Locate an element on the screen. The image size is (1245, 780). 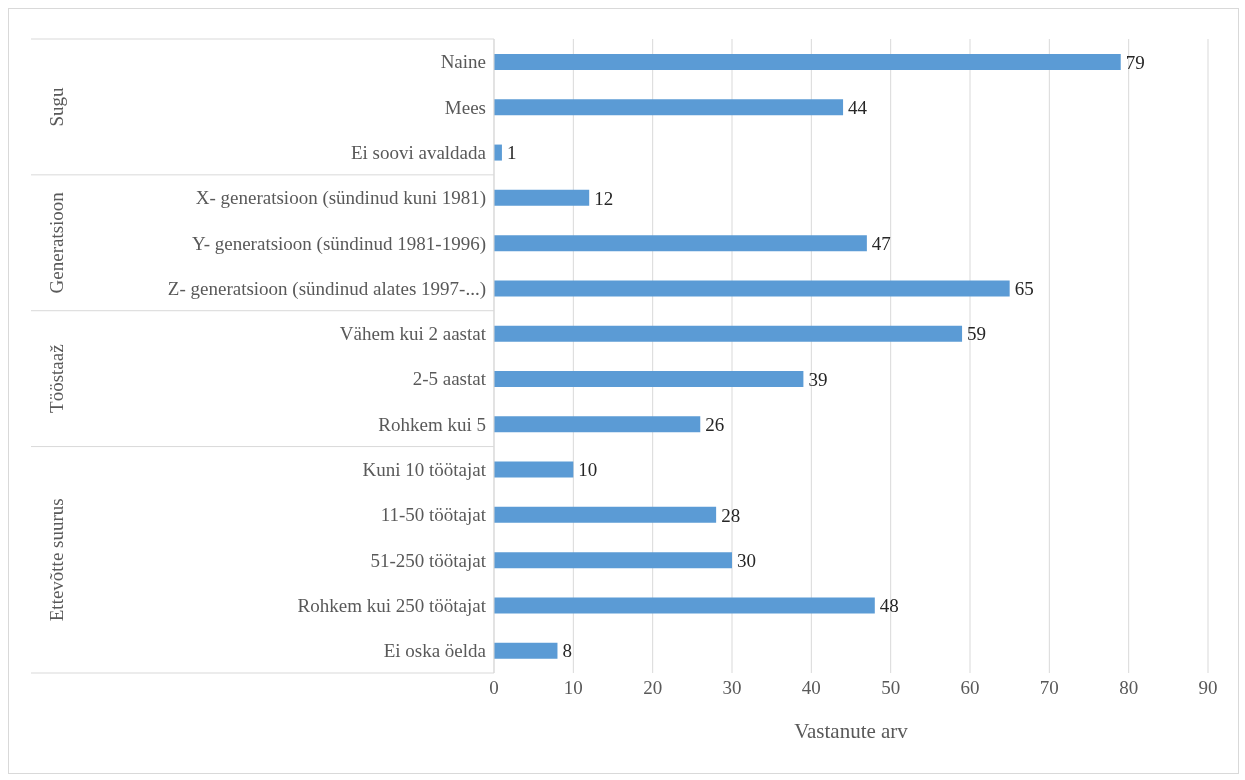
x-tick-label: 60 is located at coordinates (970, 688).